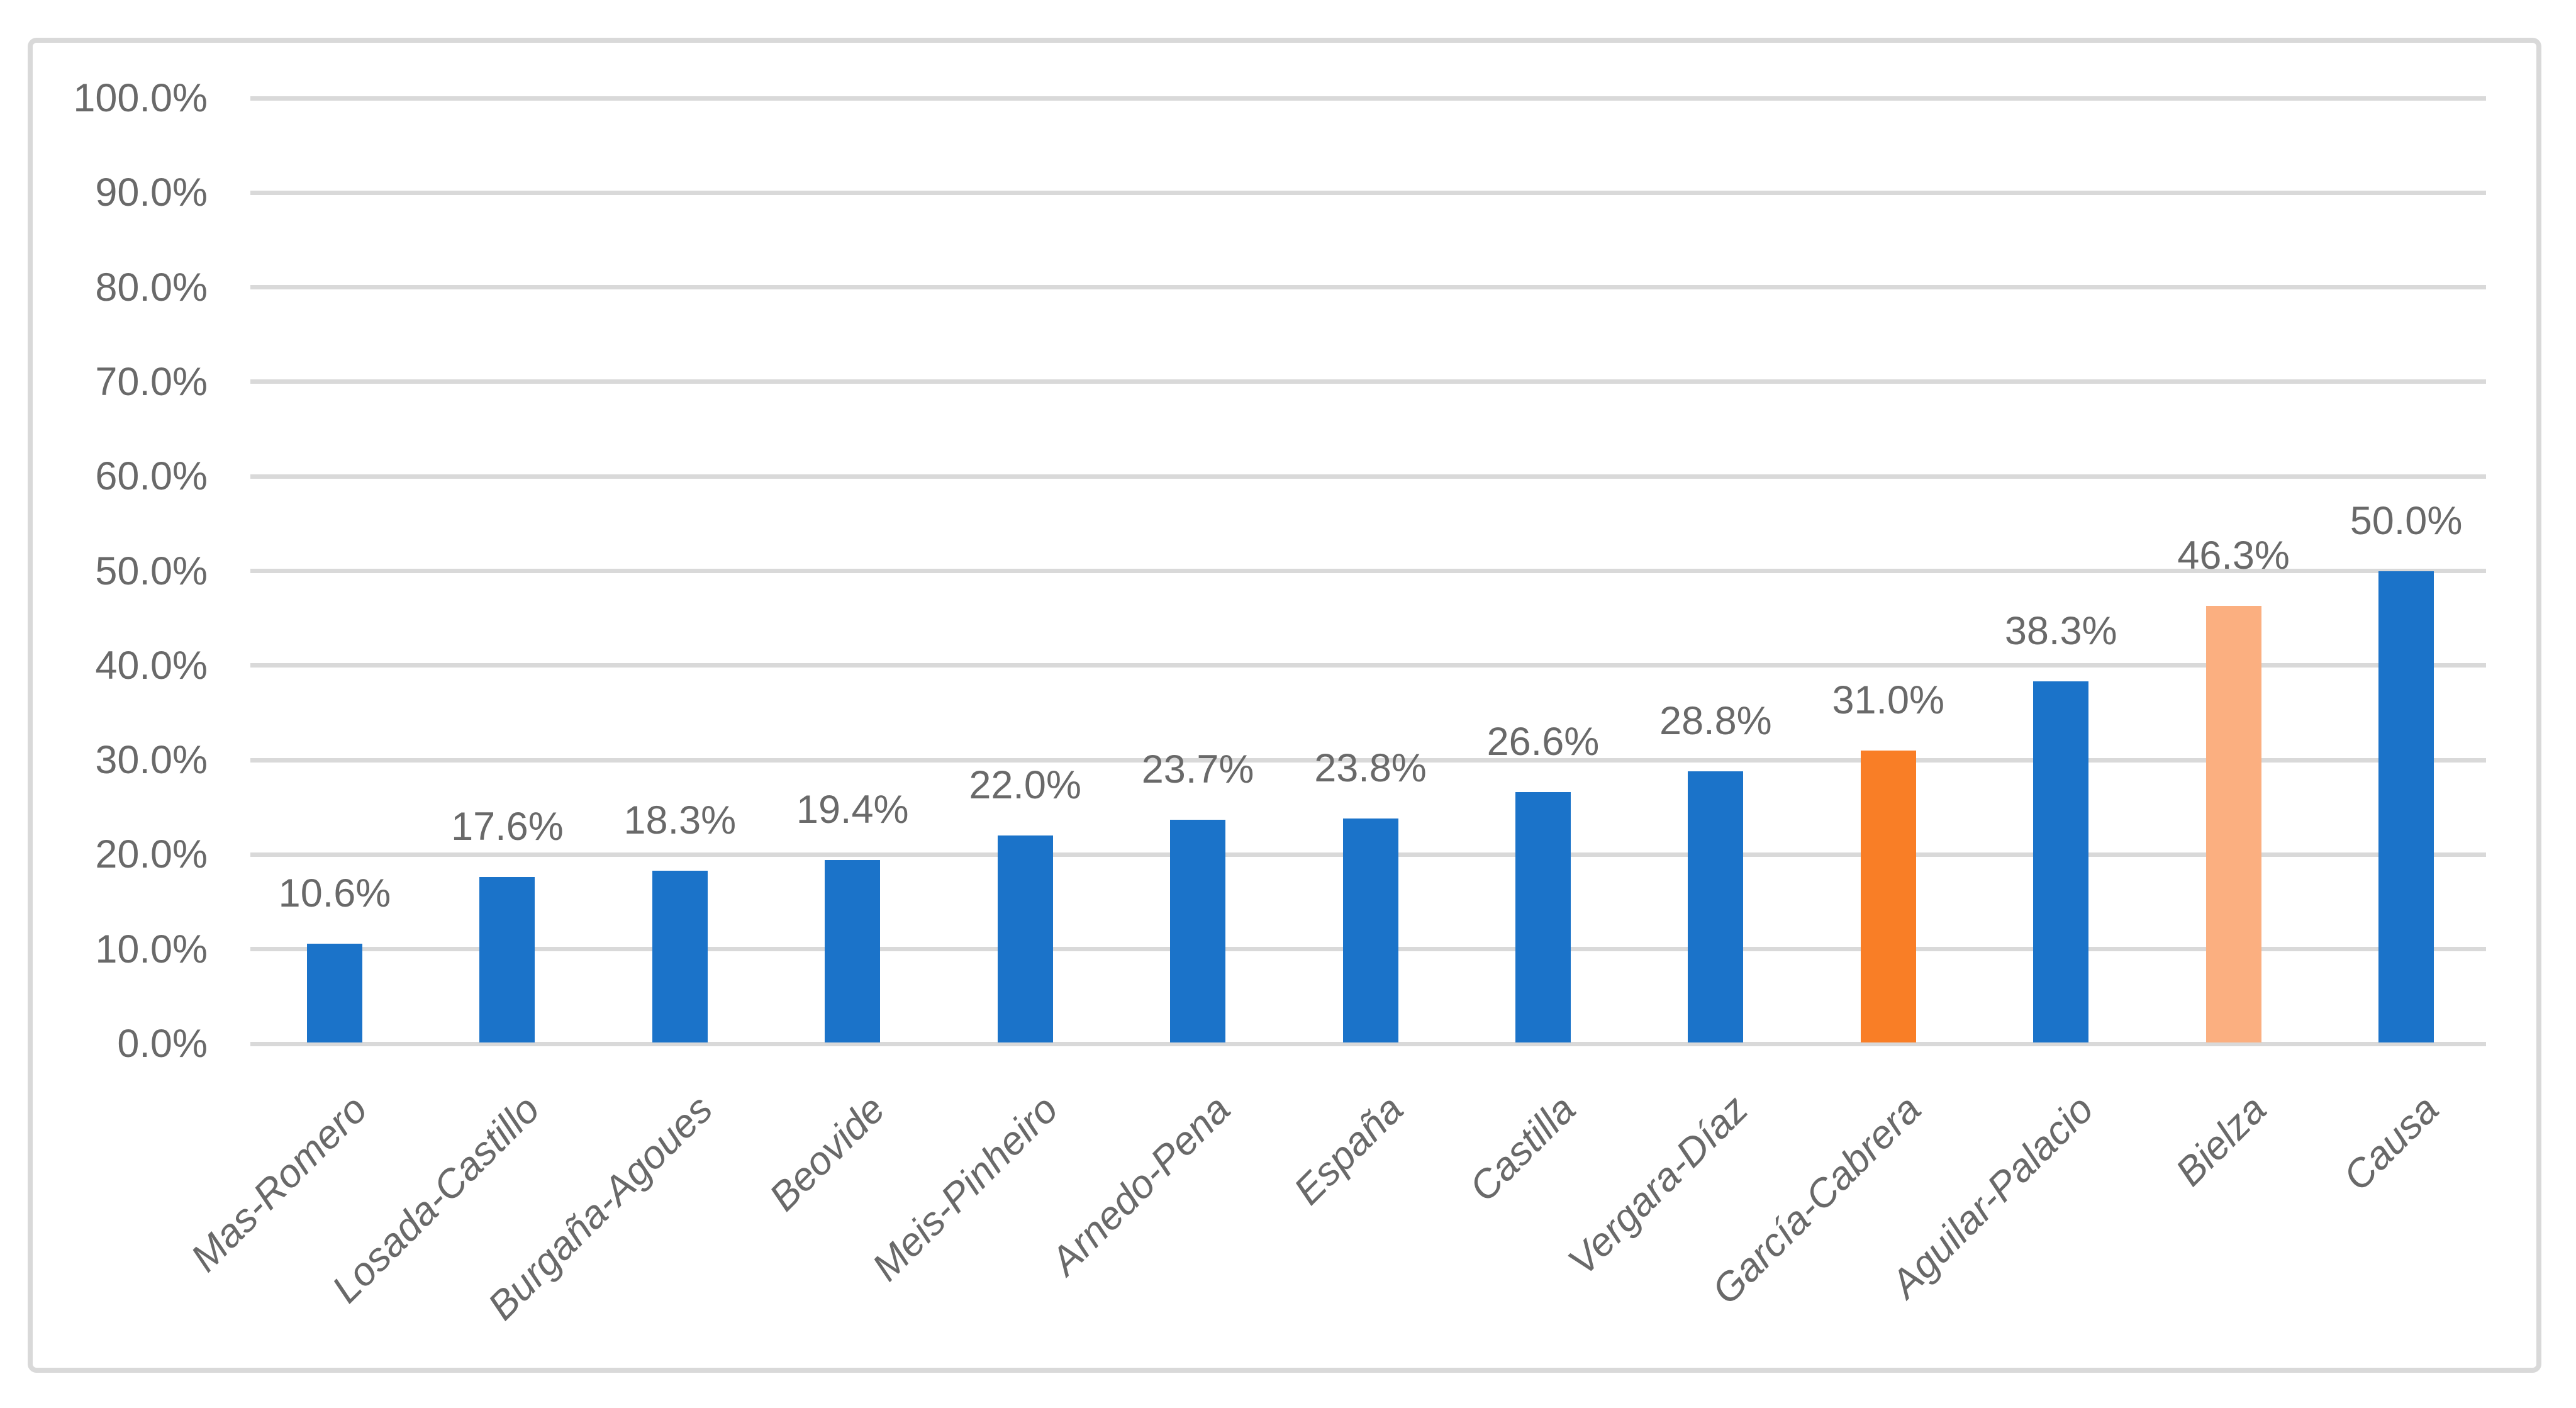 The height and width of the screenshot is (1408, 2576). I want to click on y-axis-tick-label: 0.0%, so click(163, 1044).